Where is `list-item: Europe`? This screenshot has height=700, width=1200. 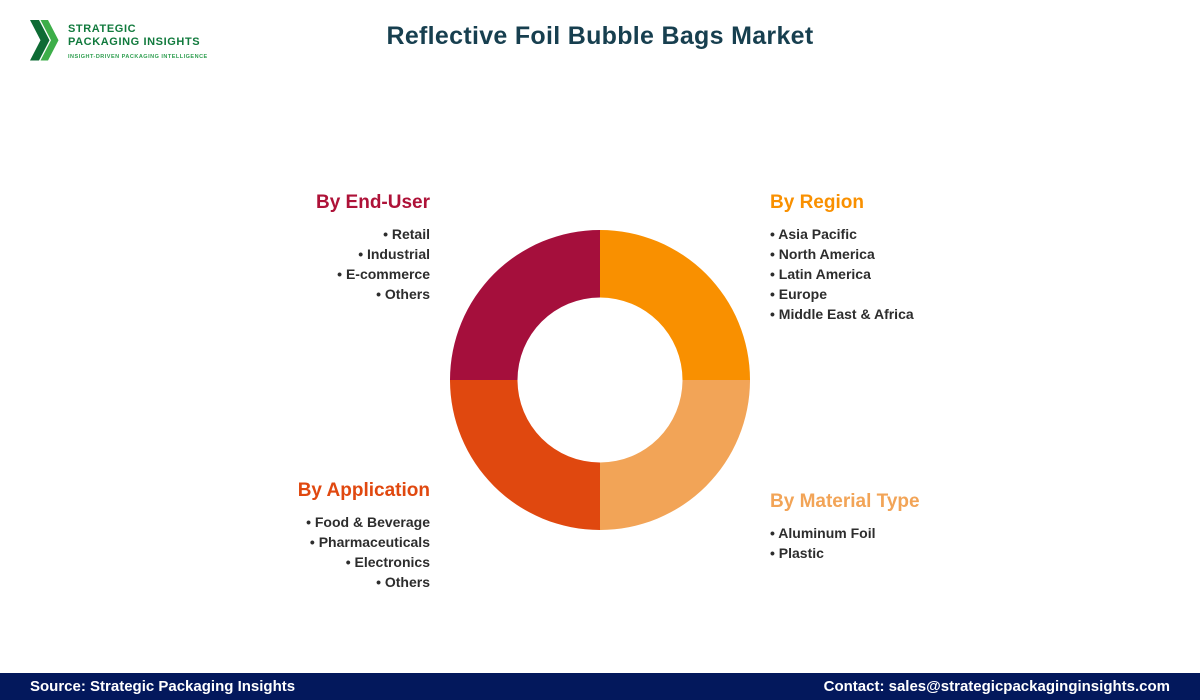 list-item: Europe is located at coordinates (900, 294).